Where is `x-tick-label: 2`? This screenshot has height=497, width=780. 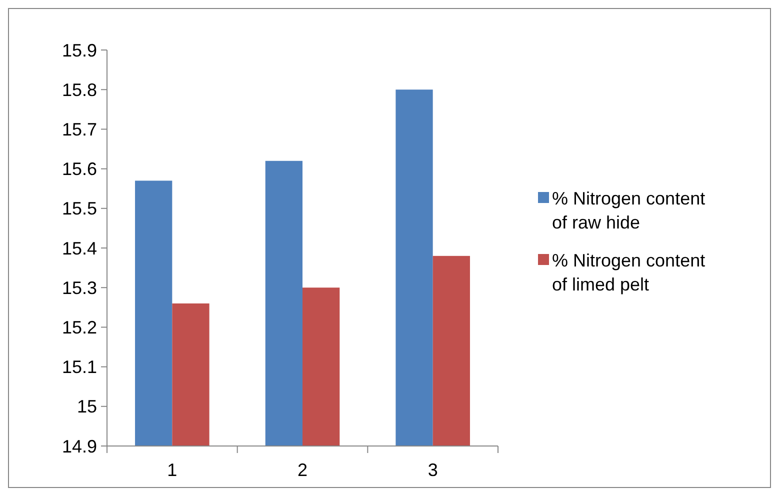 x-tick-label: 2 is located at coordinates (302, 470).